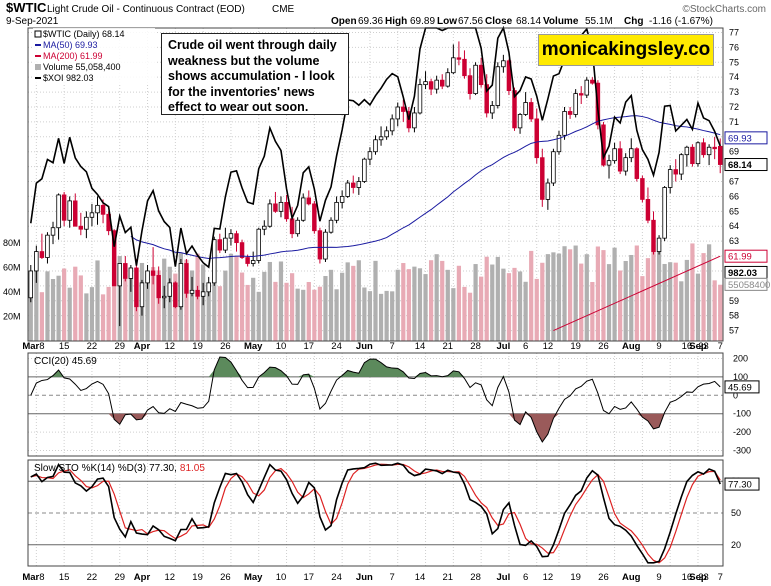 This screenshot has width=771, height=586. I want to click on x-tick-label-bottom: 8, so click(41, 577).